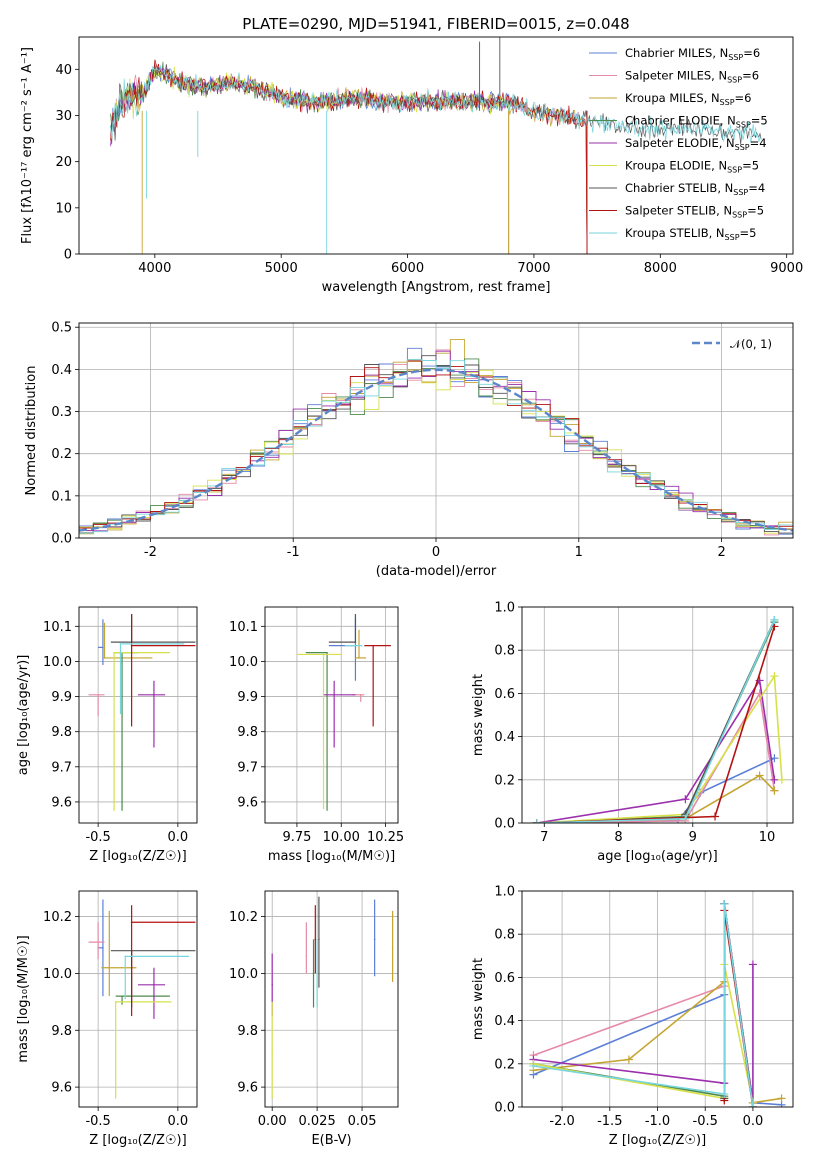  I want to click on mass-vs-EBV-plot-area, so click(332, 997).